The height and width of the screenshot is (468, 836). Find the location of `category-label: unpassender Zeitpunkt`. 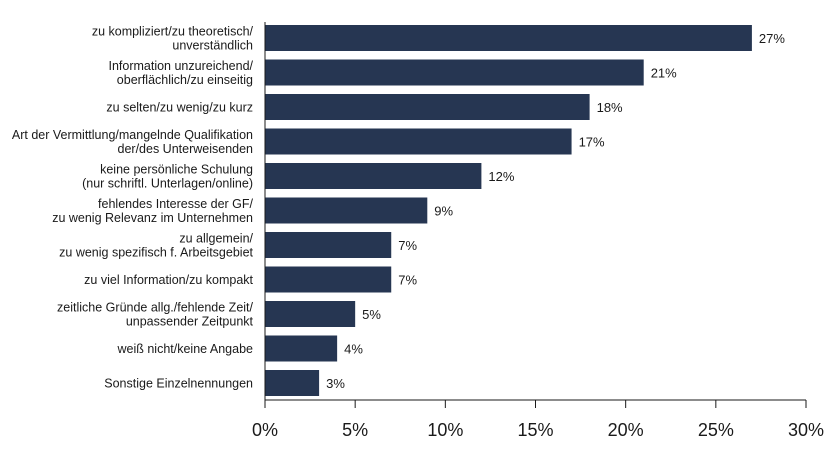

category-label: unpassender Zeitpunkt is located at coordinates (190, 322).